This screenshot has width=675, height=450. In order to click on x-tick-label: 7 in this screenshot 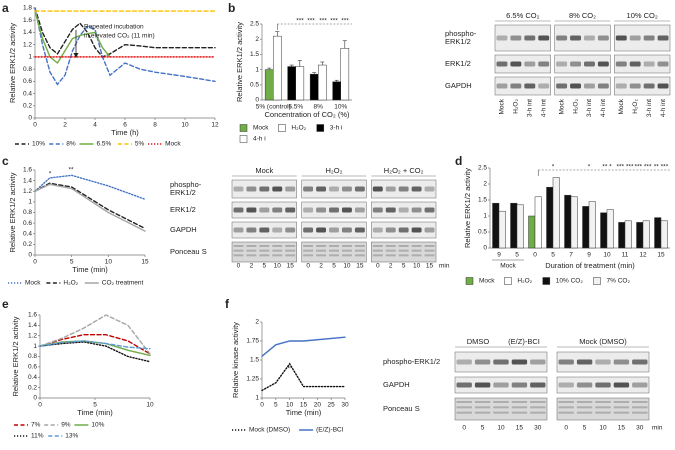, I will do `click(571, 255)`.